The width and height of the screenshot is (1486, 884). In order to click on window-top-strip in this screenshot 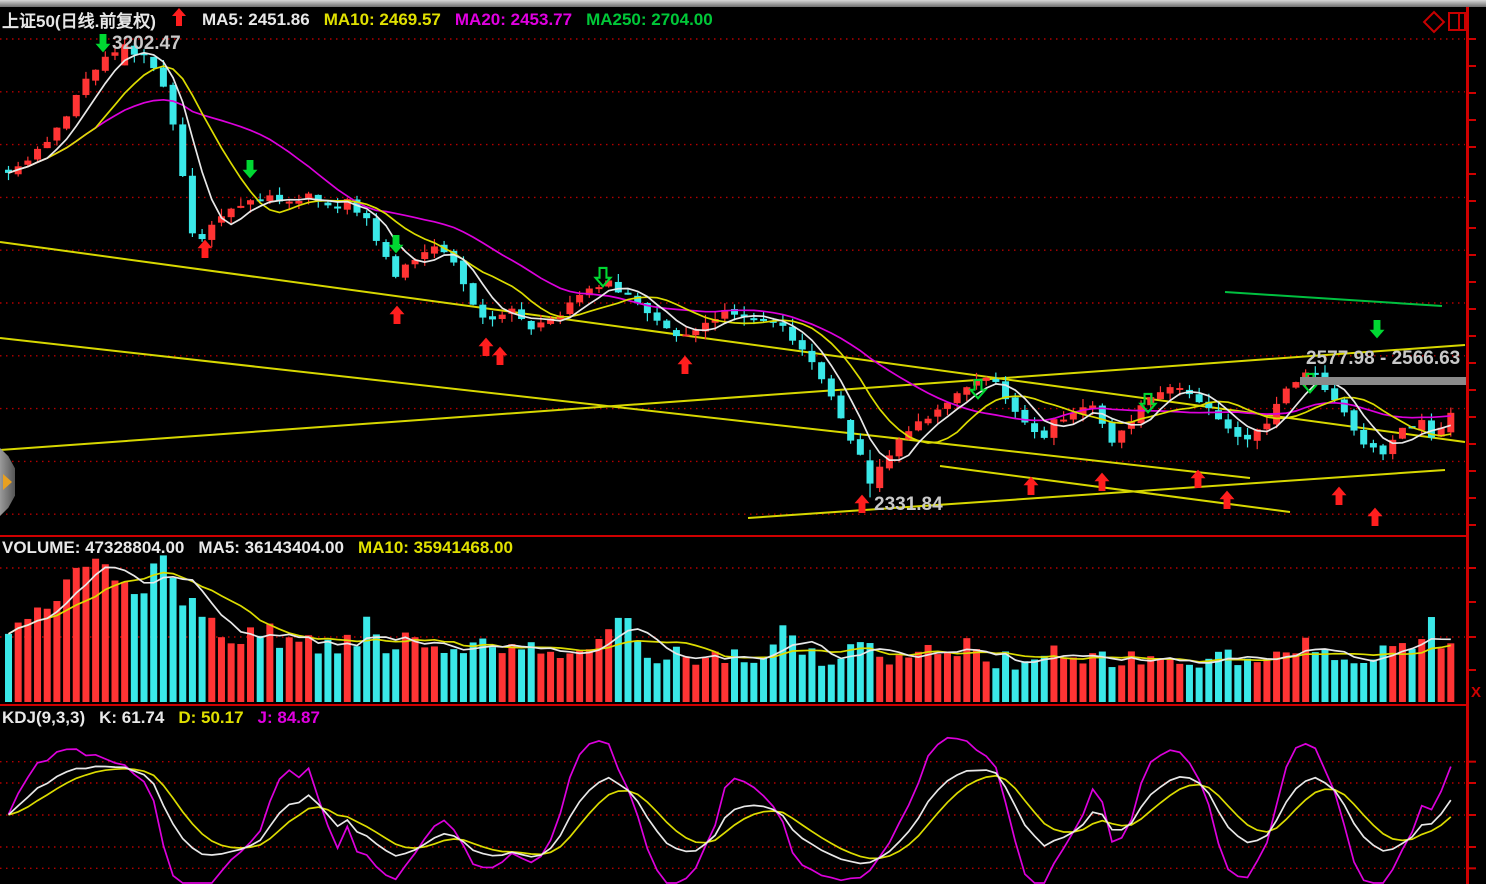, I will do `click(743, 3)`.